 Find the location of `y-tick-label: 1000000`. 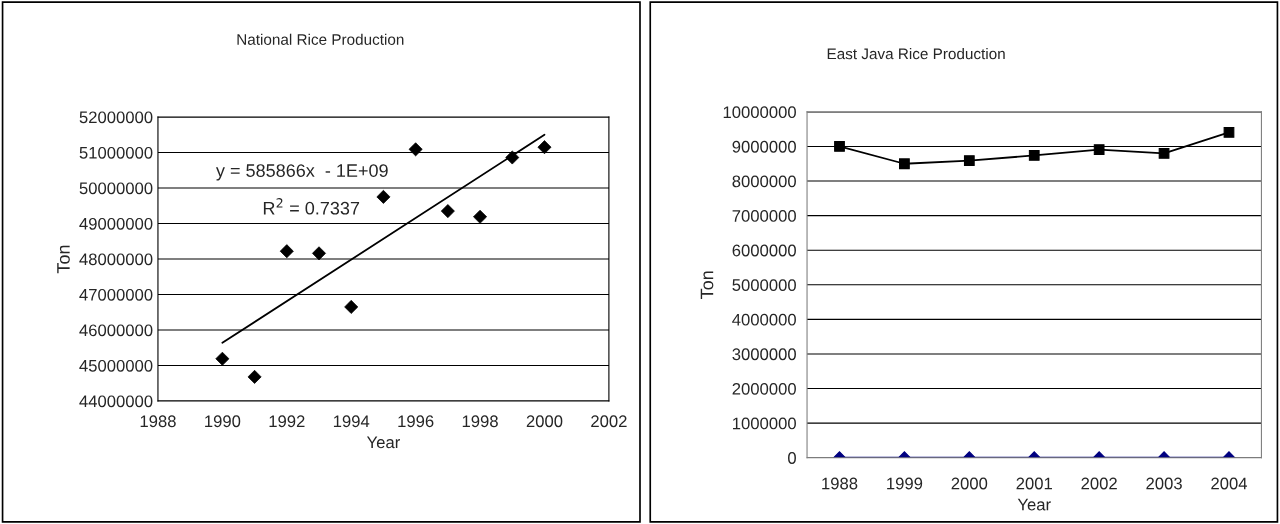

y-tick-label: 1000000 is located at coordinates (764, 423).